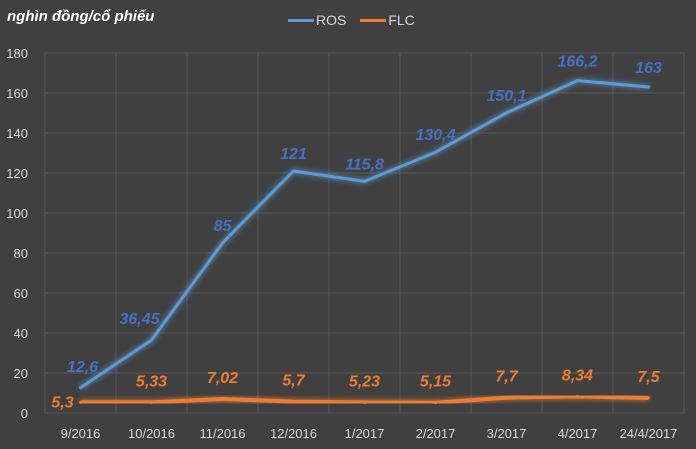 The height and width of the screenshot is (449, 696). I want to click on legend-item-ros: ROS, so click(317, 20).